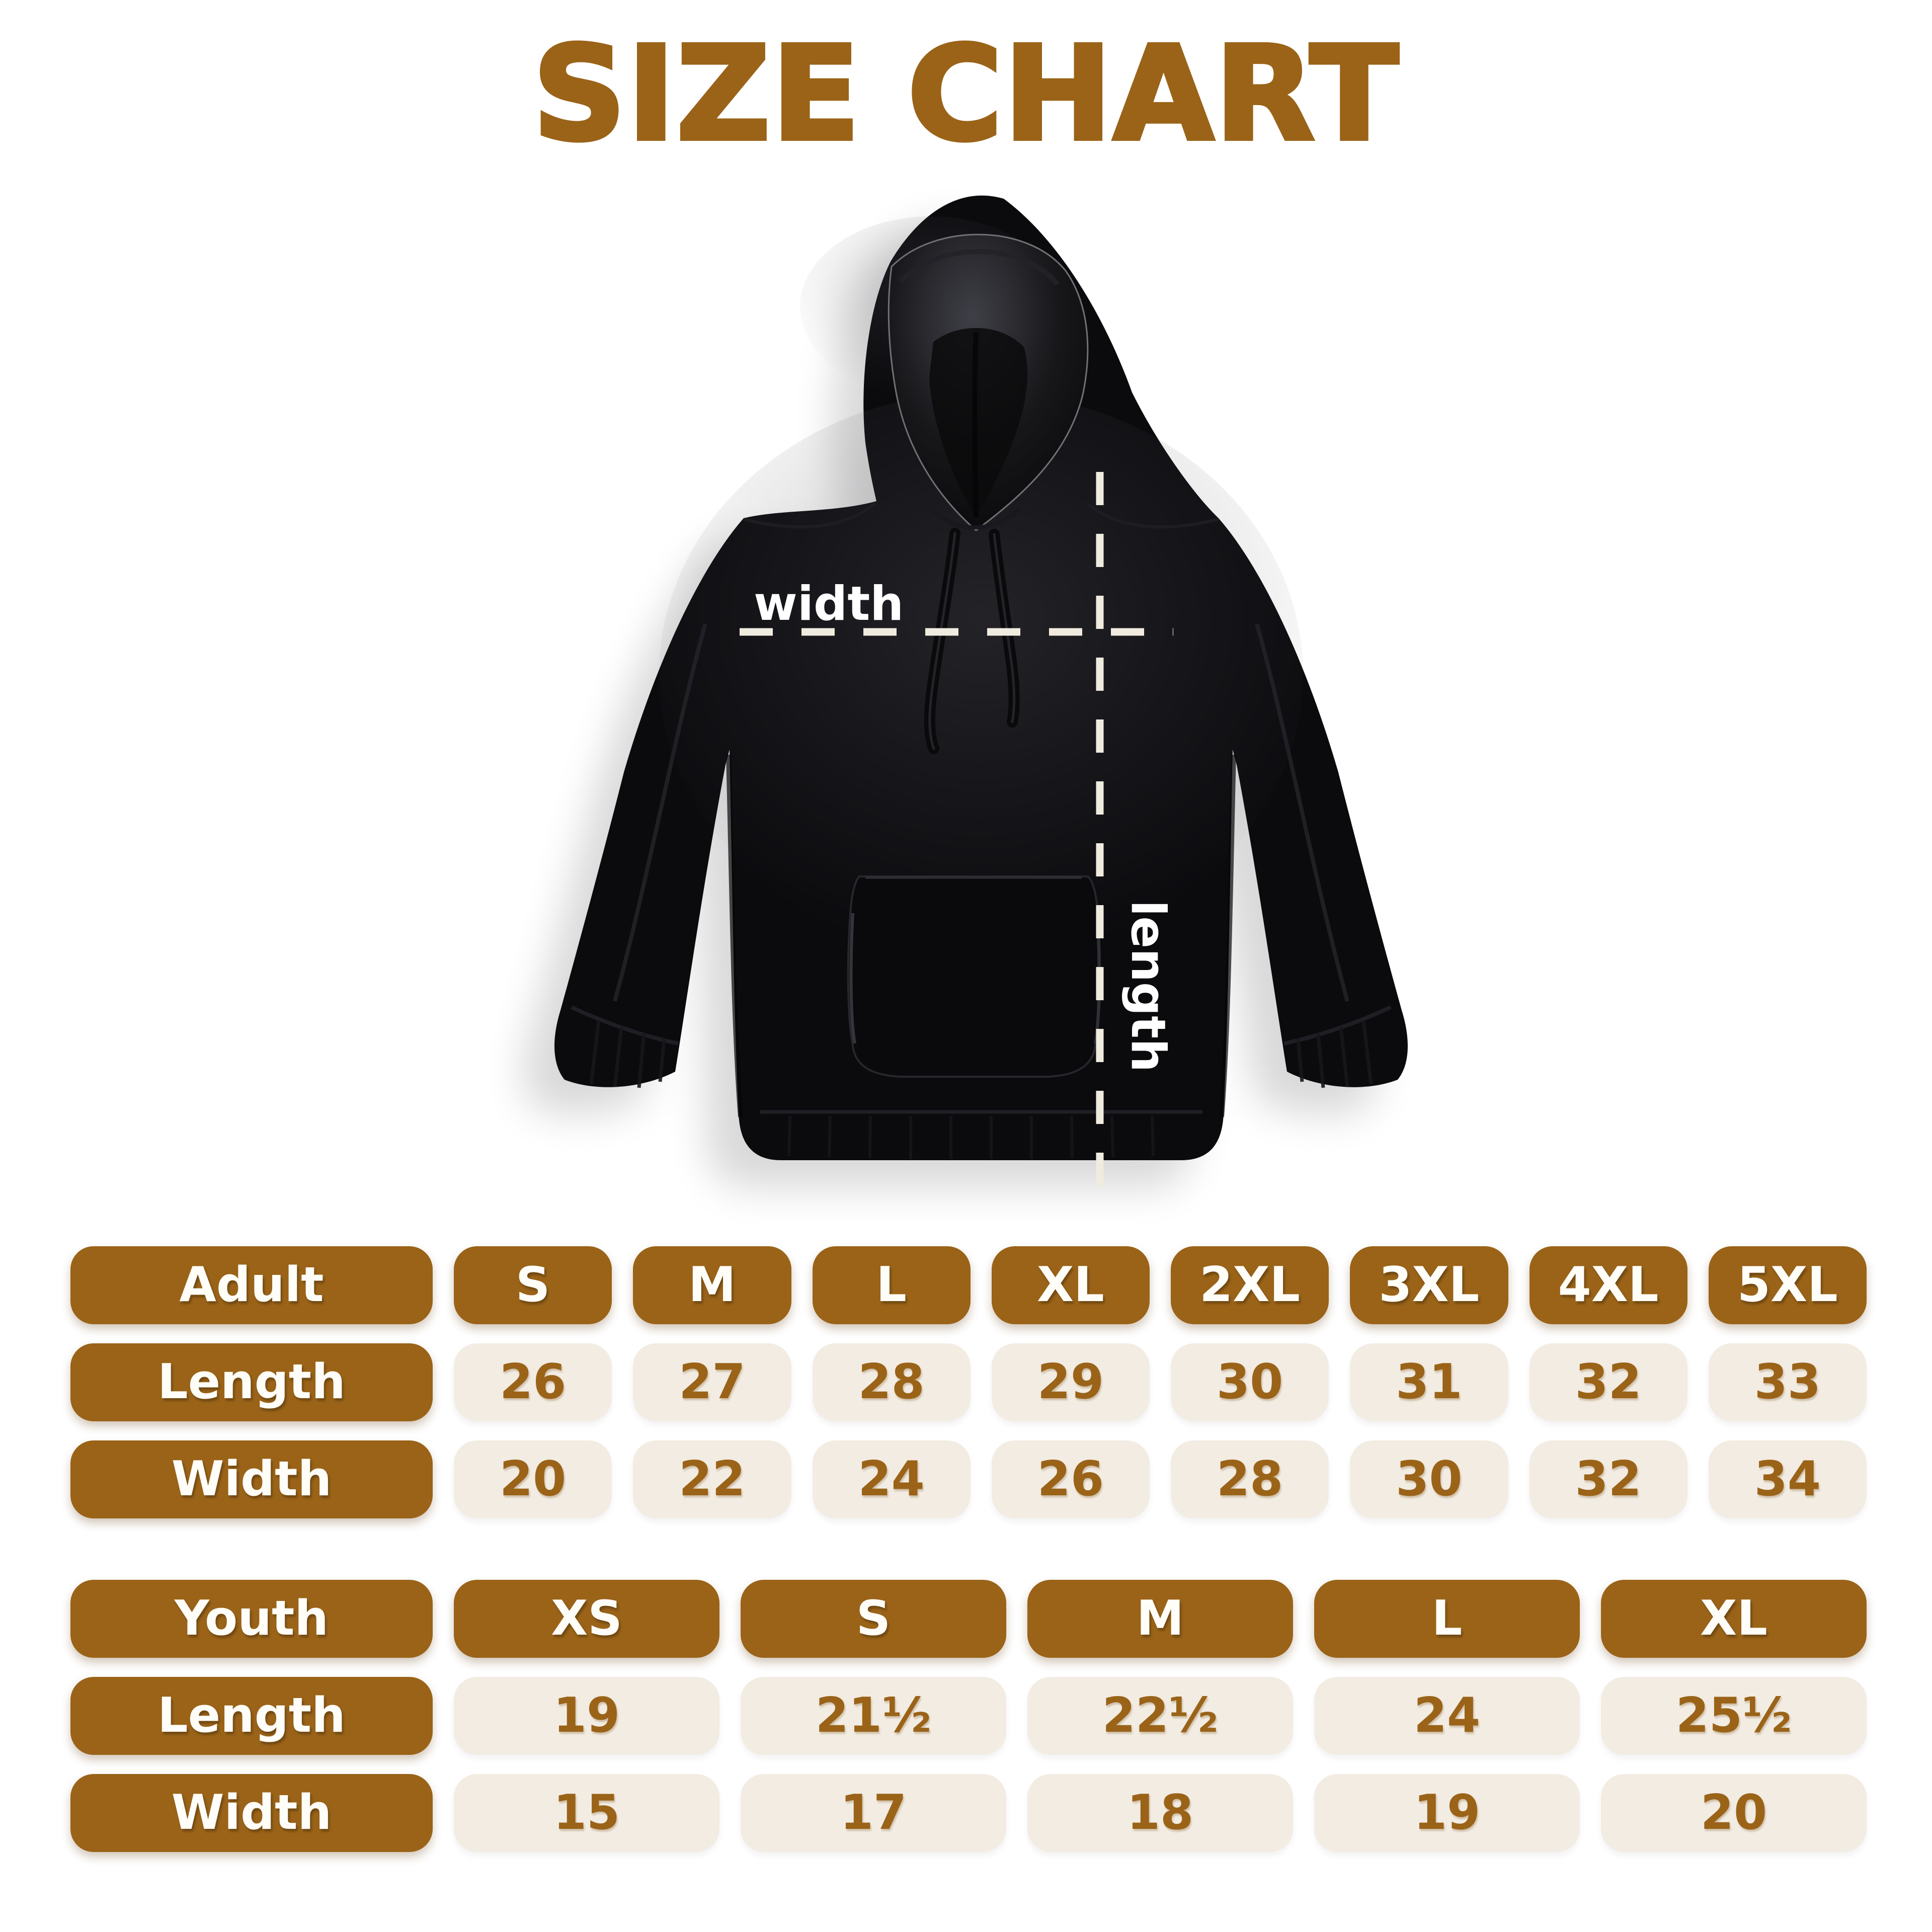  What do you see at coordinates (660, 812) in the screenshot?
I see `sleeve-crease-left` at bounding box center [660, 812].